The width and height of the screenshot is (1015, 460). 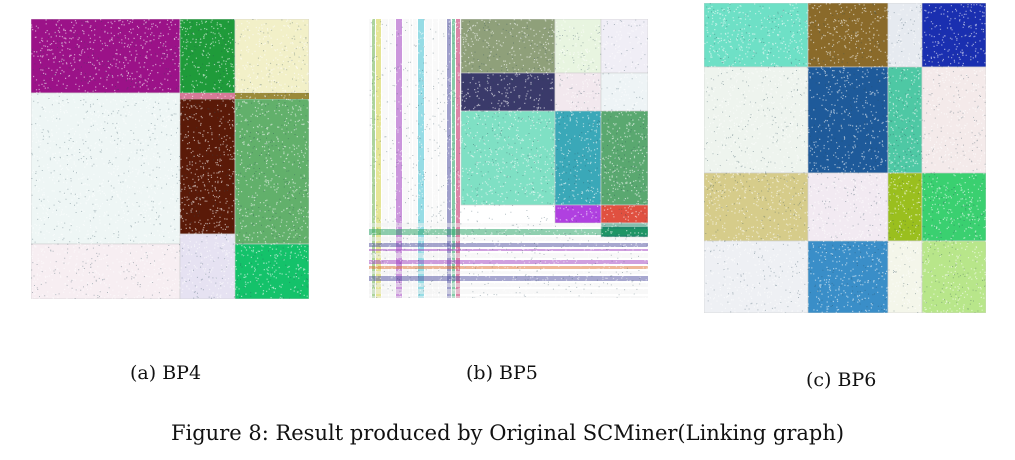 What do you see at coordinates (166, 373) in the screenshot?
I see `panel-a-label: (a) BP4` at bounding box center [166, 373].